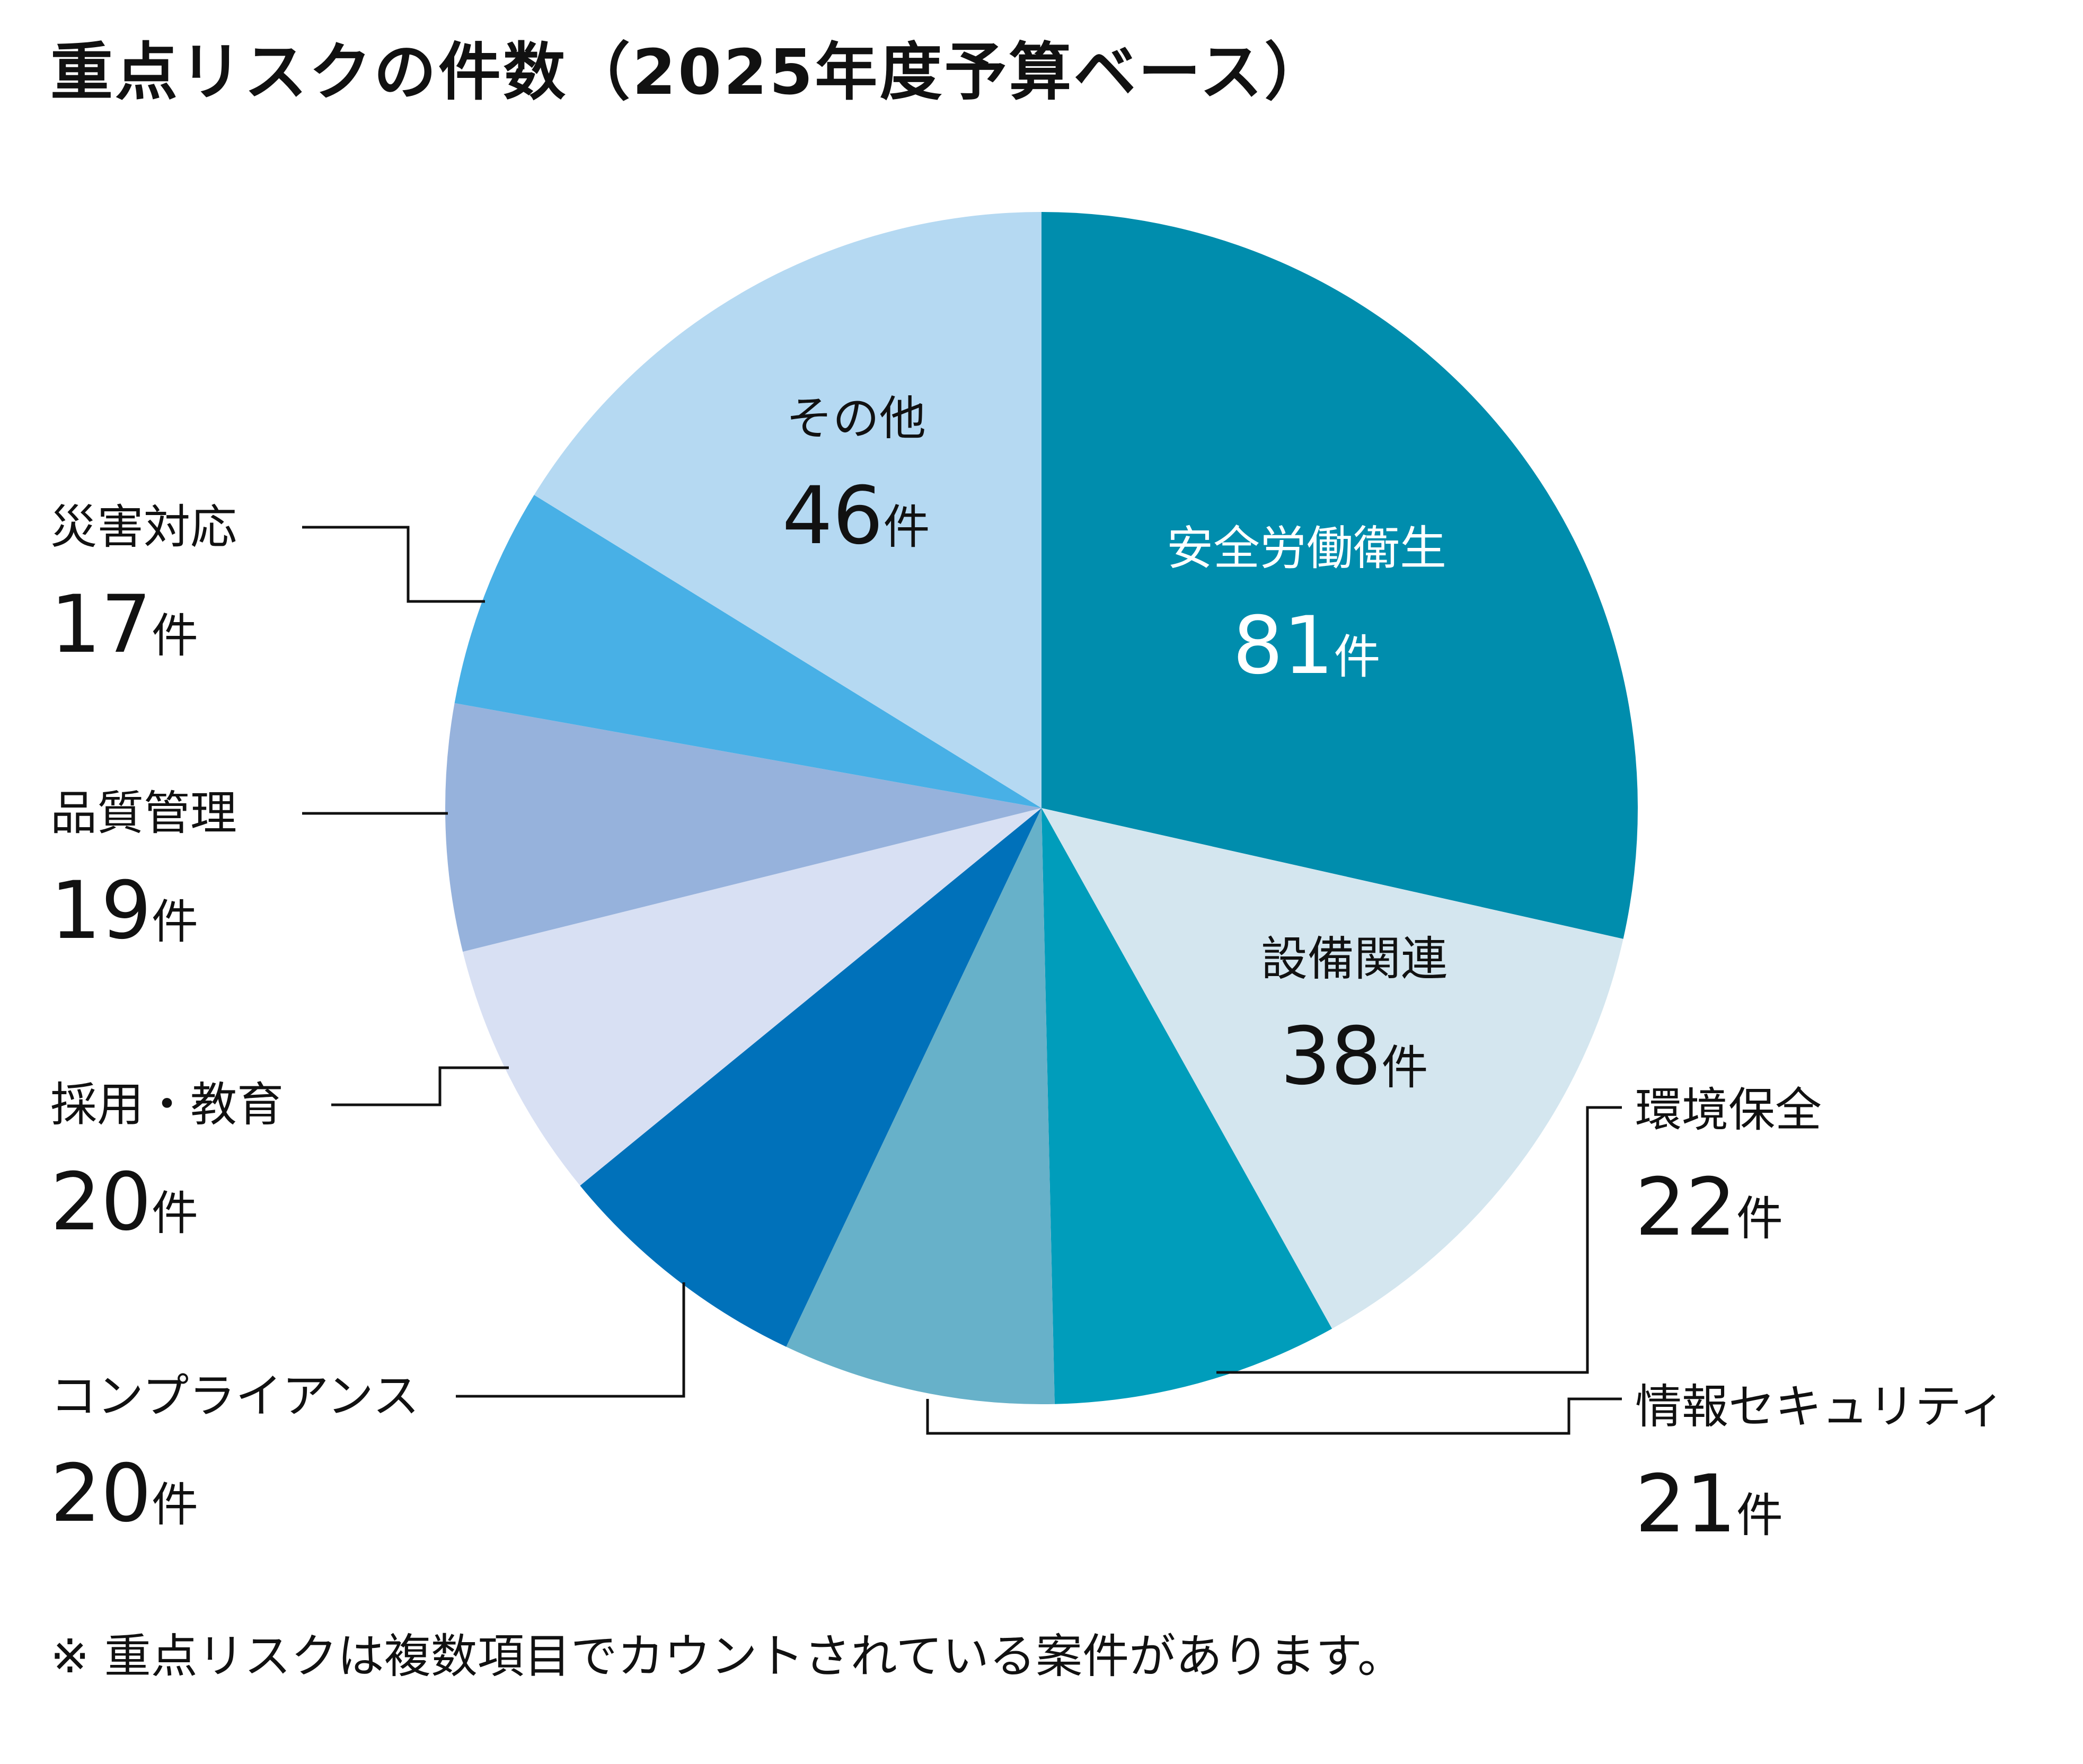  What do you see at coordinates (1709, 1504) in the screenshot?
I see `slice-value-3: 21件` at bounding box center [1709, 1504].